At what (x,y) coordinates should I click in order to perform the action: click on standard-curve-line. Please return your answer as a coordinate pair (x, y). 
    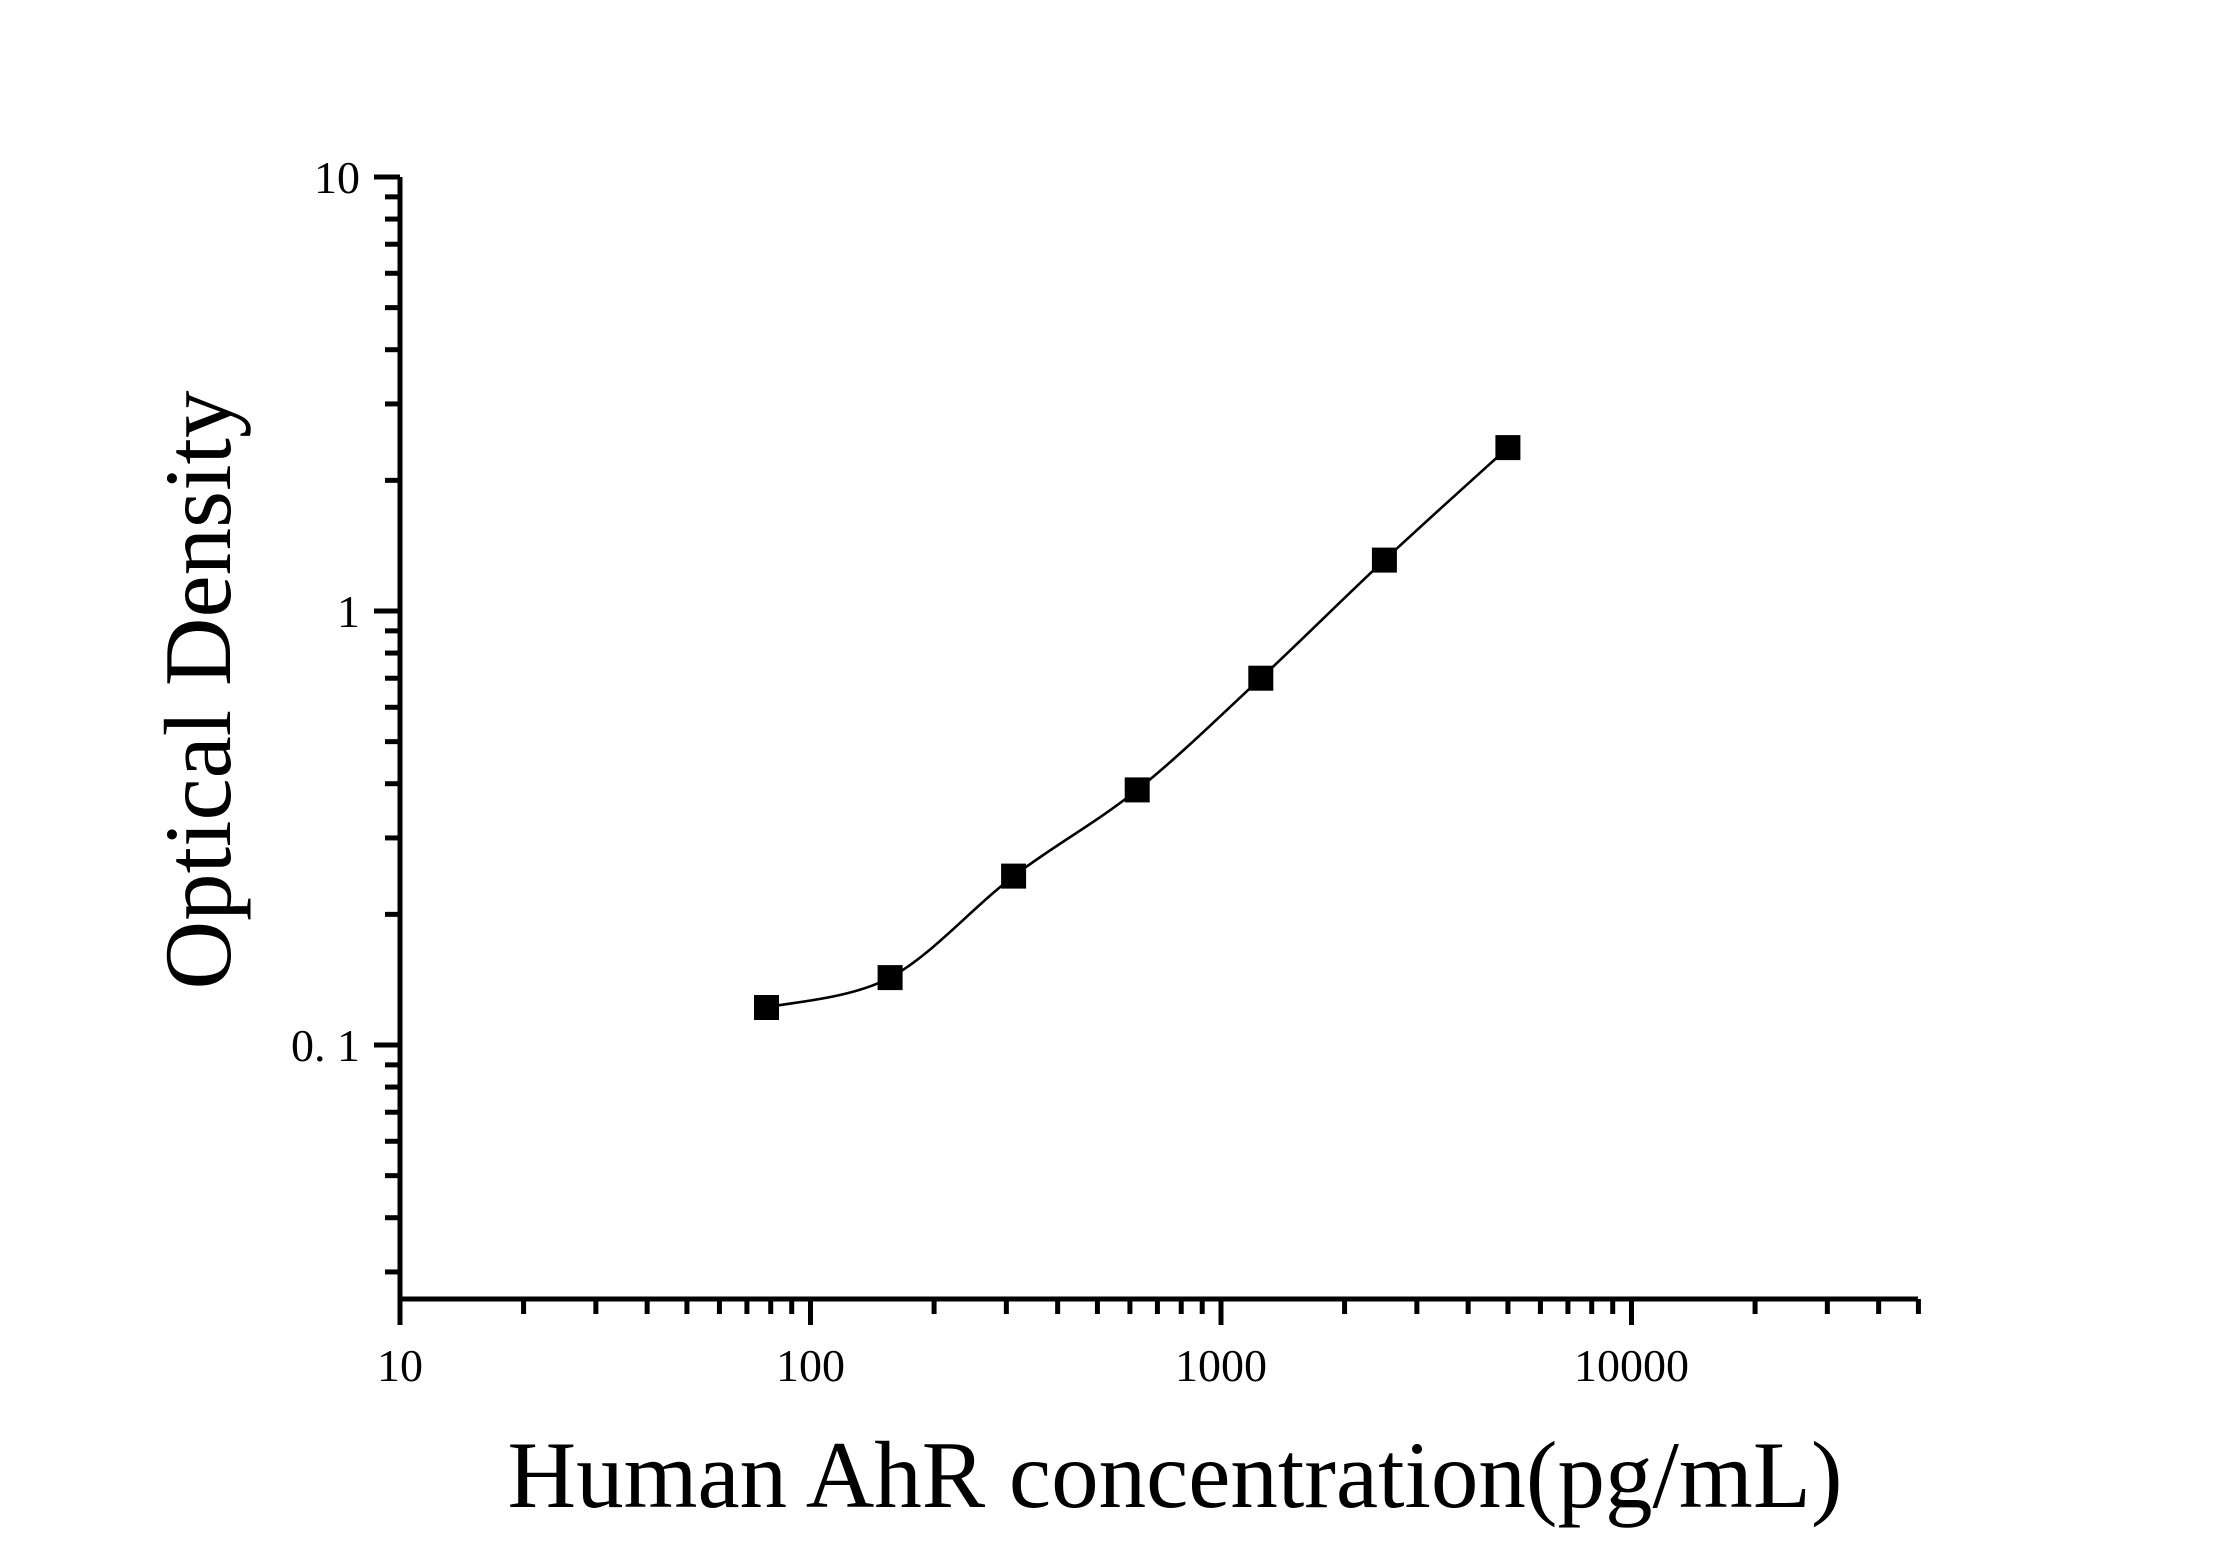
    Looking at the image, I should click on (1137, 727).